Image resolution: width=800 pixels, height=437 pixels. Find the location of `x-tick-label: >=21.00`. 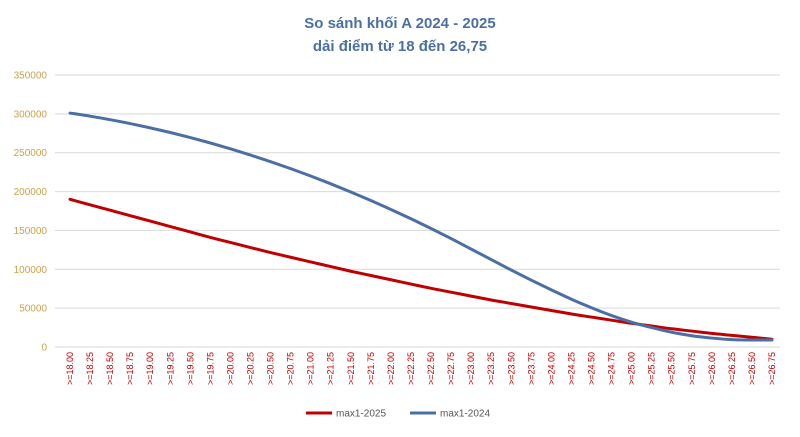

x-tick-label: >=21.00 is located at coordinates (311, 368).